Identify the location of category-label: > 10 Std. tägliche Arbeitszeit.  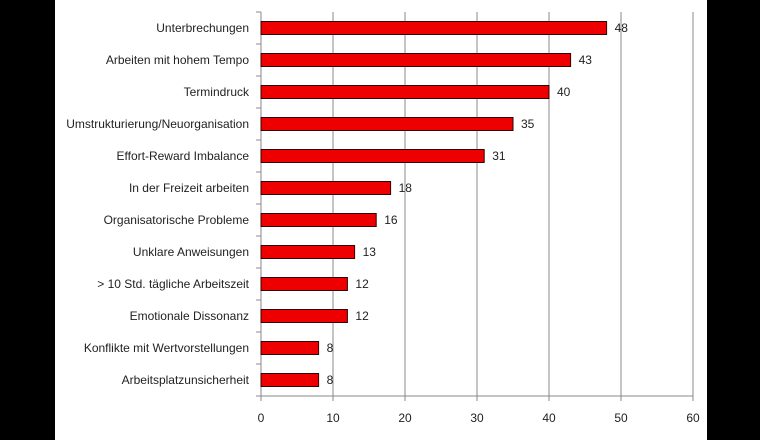
(173, 284).